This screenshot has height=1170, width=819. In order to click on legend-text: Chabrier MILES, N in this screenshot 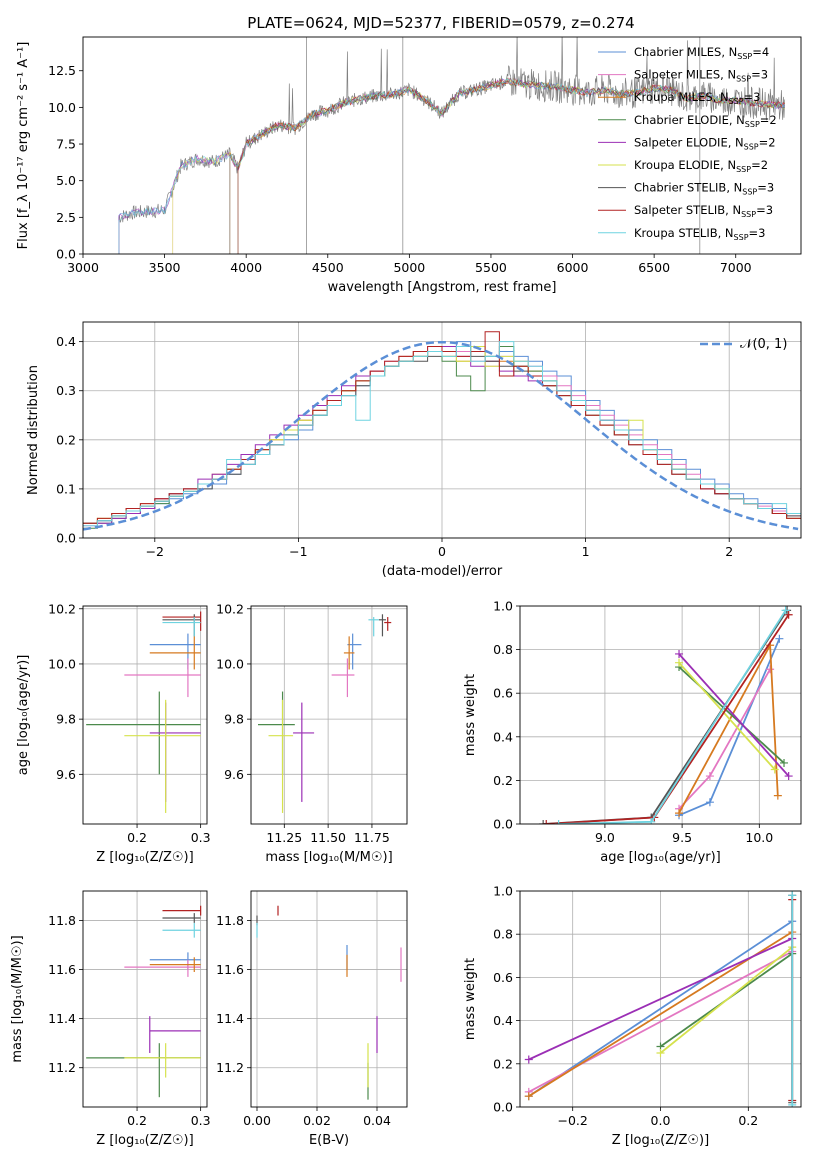, I will do `click(685, 52)`.